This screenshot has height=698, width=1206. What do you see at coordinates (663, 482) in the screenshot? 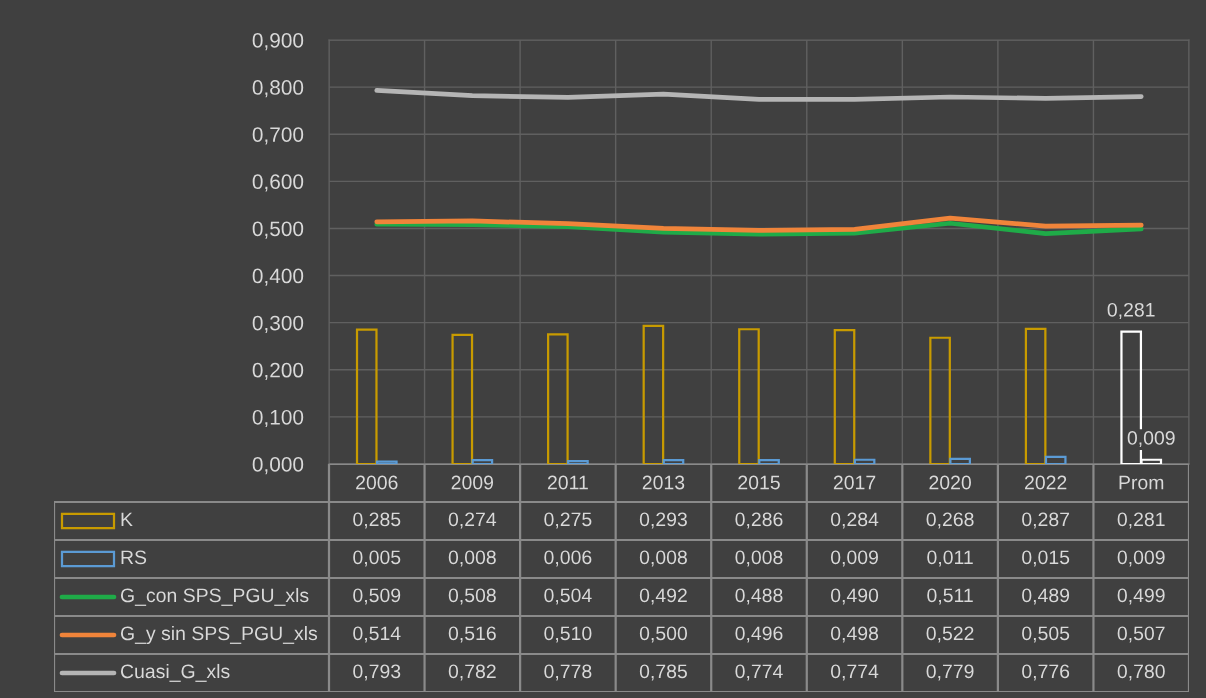
I see `x-tick-label: 2013` at bounding box center [663, 482].